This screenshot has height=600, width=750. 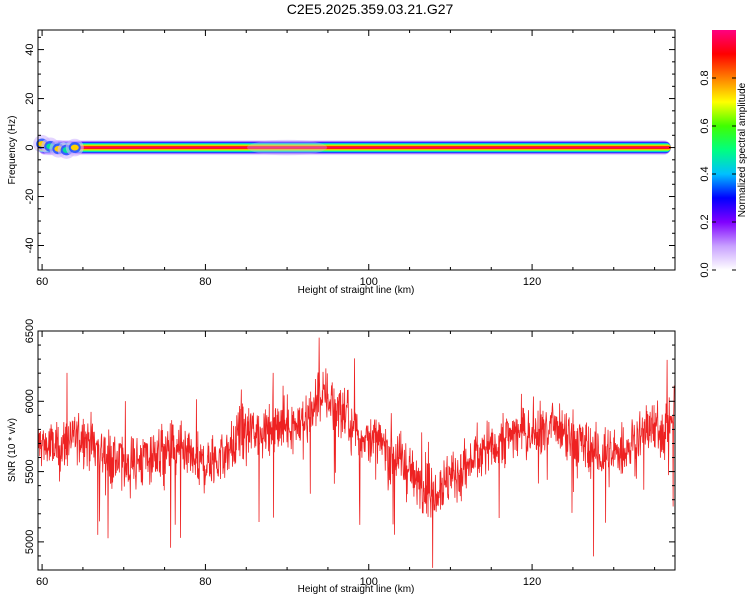 I want to click on snr-ytick-label: 5000, so click(x=30, y=542).